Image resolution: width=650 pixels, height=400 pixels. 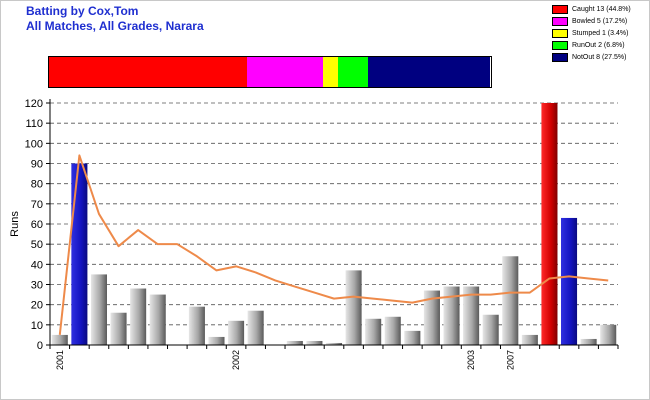 I want to click on legend-item: RunOut 2 (6.8%), so click(x=591, y=45).